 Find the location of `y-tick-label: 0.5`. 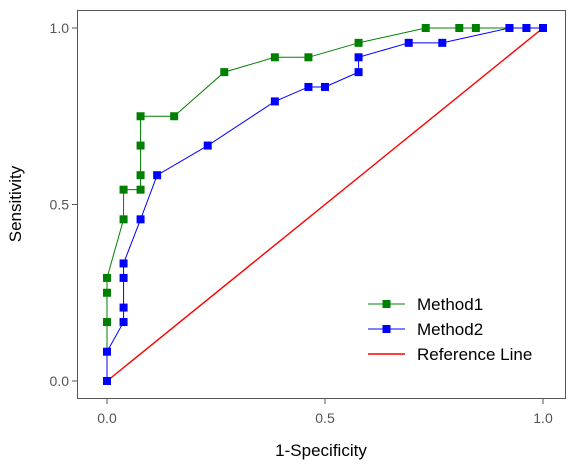

y-tick-label: 0.5 is located at coordinates (60, 205).